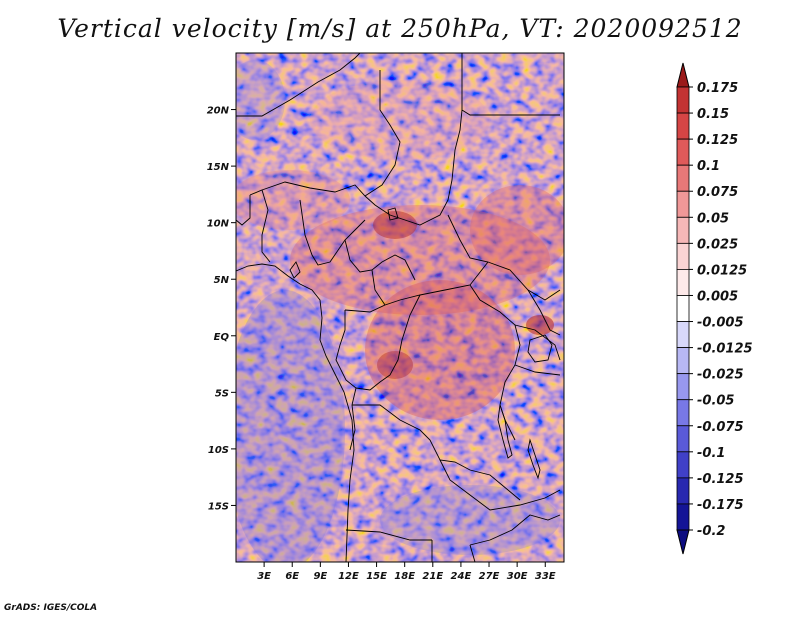  What do you see at coordinates (376, 576) in the screenshot?
I see `lon-tick-label: 15E` at bounding box center [376, 576].